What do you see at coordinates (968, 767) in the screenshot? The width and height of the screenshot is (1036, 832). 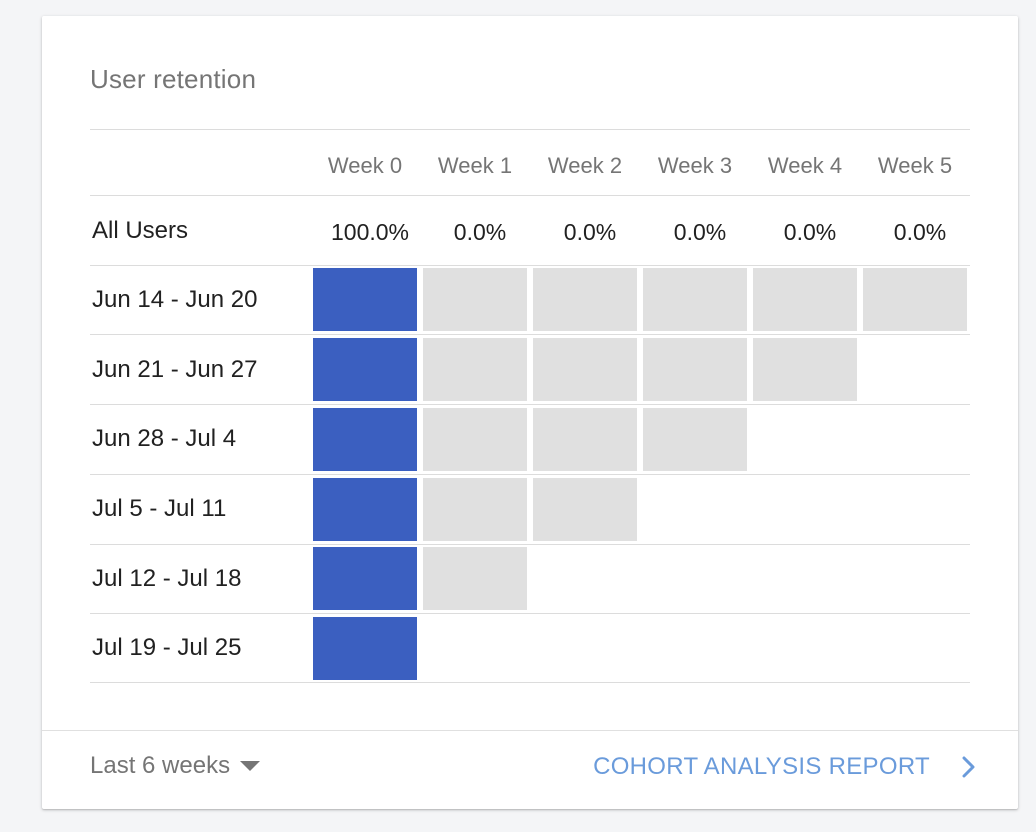 I see `chevron-right-icon` at bounding box center [968, 767].